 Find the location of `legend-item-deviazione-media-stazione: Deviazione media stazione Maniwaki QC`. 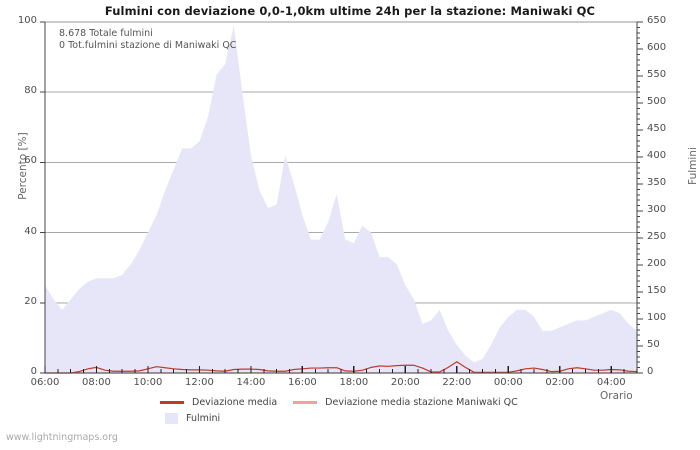

legend-item-deviazione-media-stazione: Deviazione media stazione Maniwaki QC is located at coordinates (405, 402).